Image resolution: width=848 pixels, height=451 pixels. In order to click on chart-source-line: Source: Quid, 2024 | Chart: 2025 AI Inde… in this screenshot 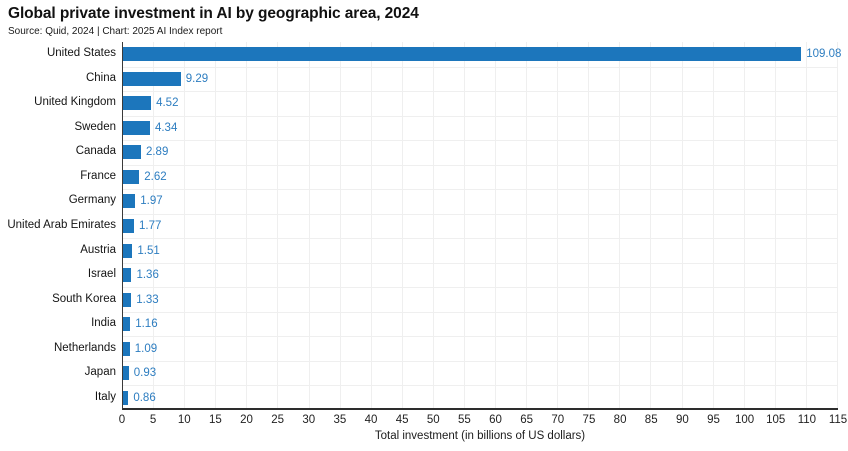, I will do `click(115, 31)`.